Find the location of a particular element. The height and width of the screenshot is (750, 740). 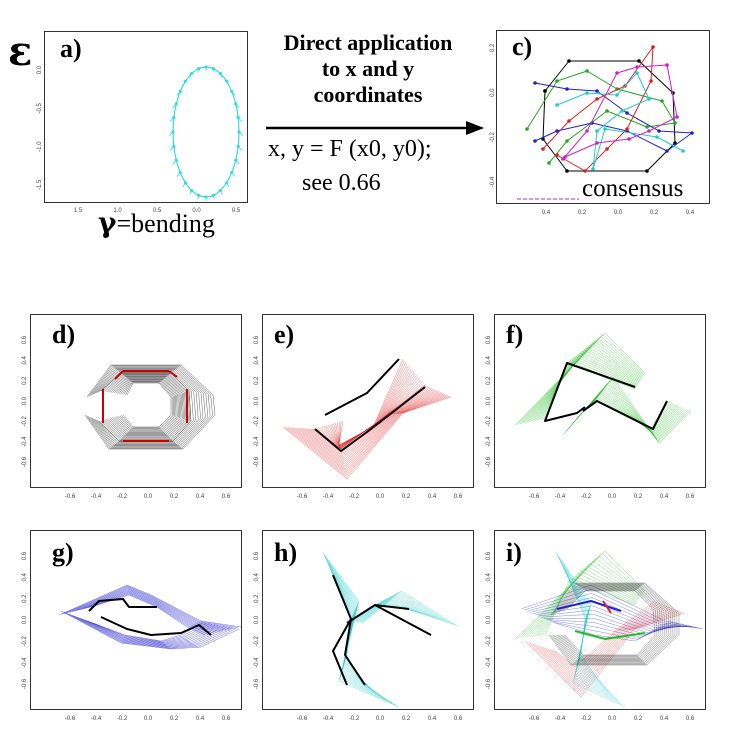

h-xtick-6: 0.6 is located at coordinates (458, 719).